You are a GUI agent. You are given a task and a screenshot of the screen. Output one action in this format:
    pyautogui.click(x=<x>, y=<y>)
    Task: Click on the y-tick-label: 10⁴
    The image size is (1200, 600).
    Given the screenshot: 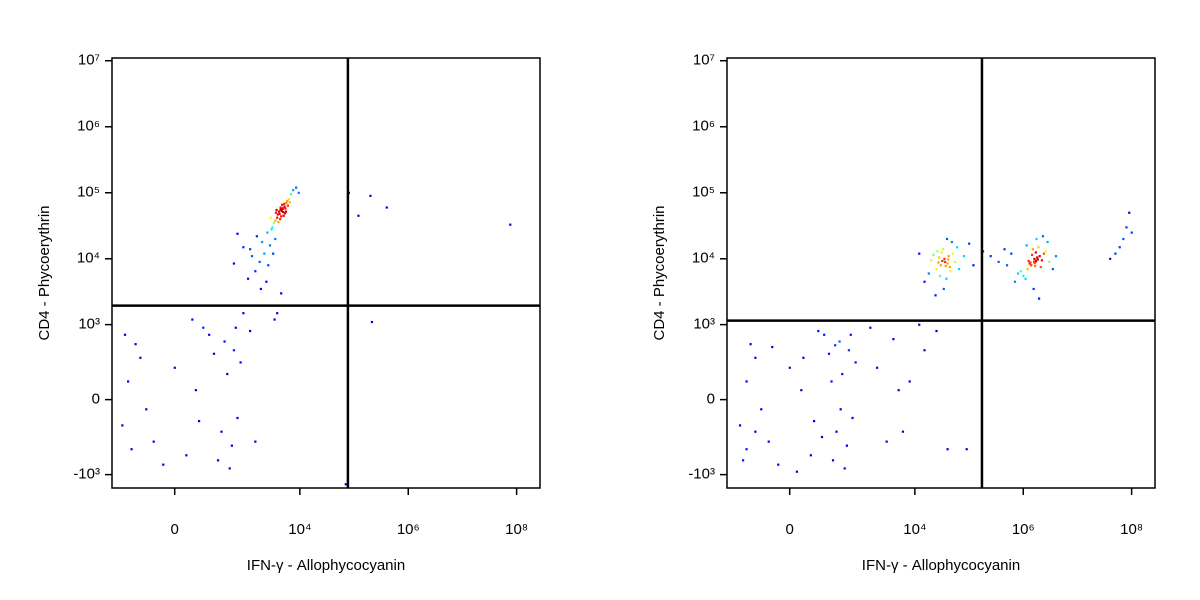 What is the action you would take?
    pyautogui.click(x=88, y=258)
    